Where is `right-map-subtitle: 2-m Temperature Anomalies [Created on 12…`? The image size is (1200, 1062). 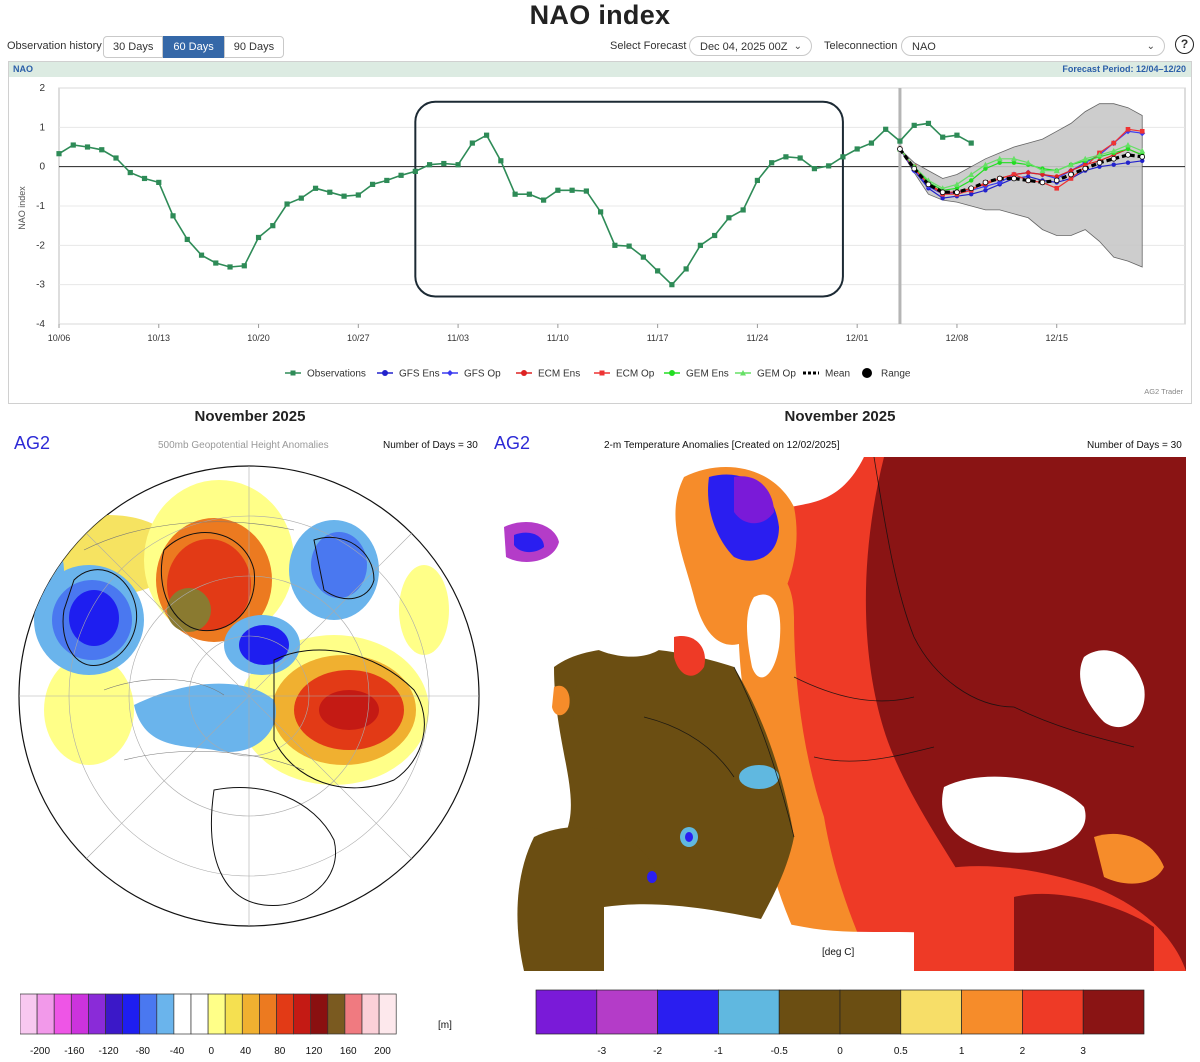
right-map-subtitle: 2-m Temperature Anomalies [Created on 12… is located at coordinates (722, 445).